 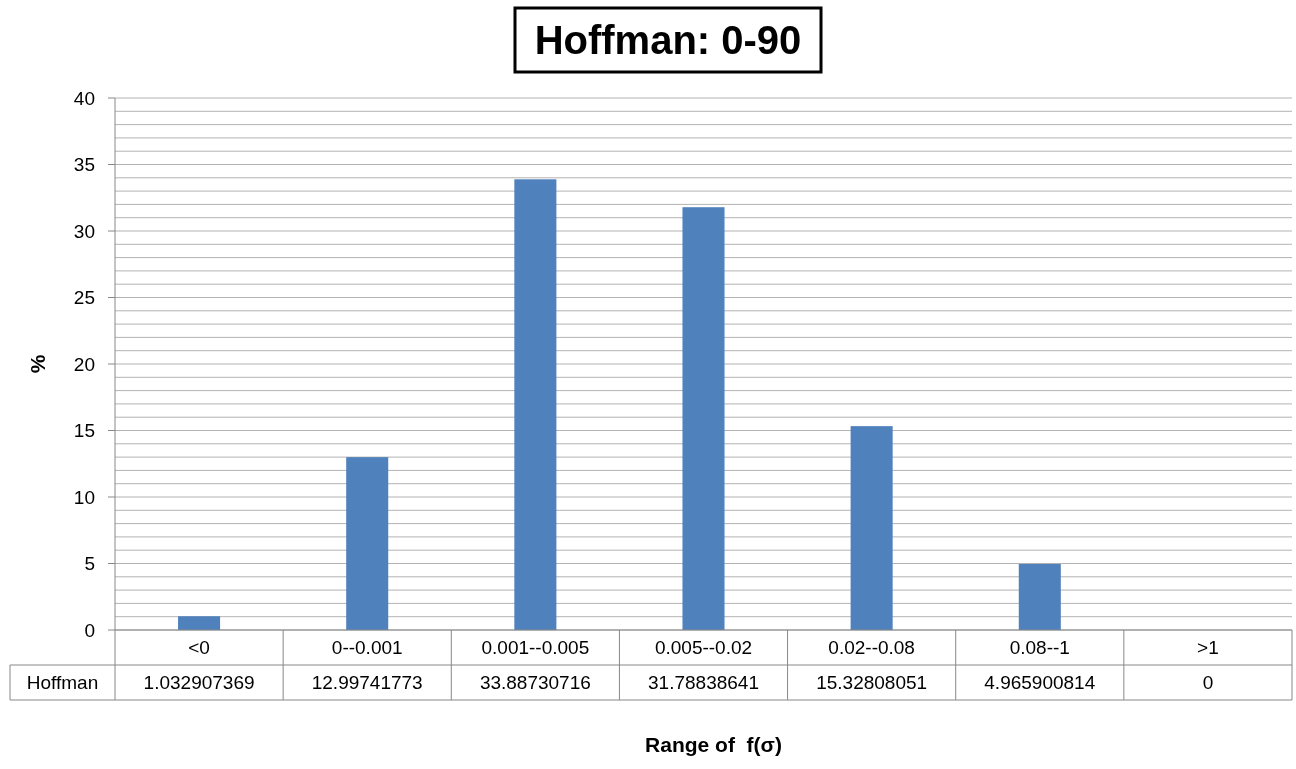 What do you see at coordinates (1208, 683) in the screenshot?
I see `data-label: 0` at bounding box center [1208, 683].